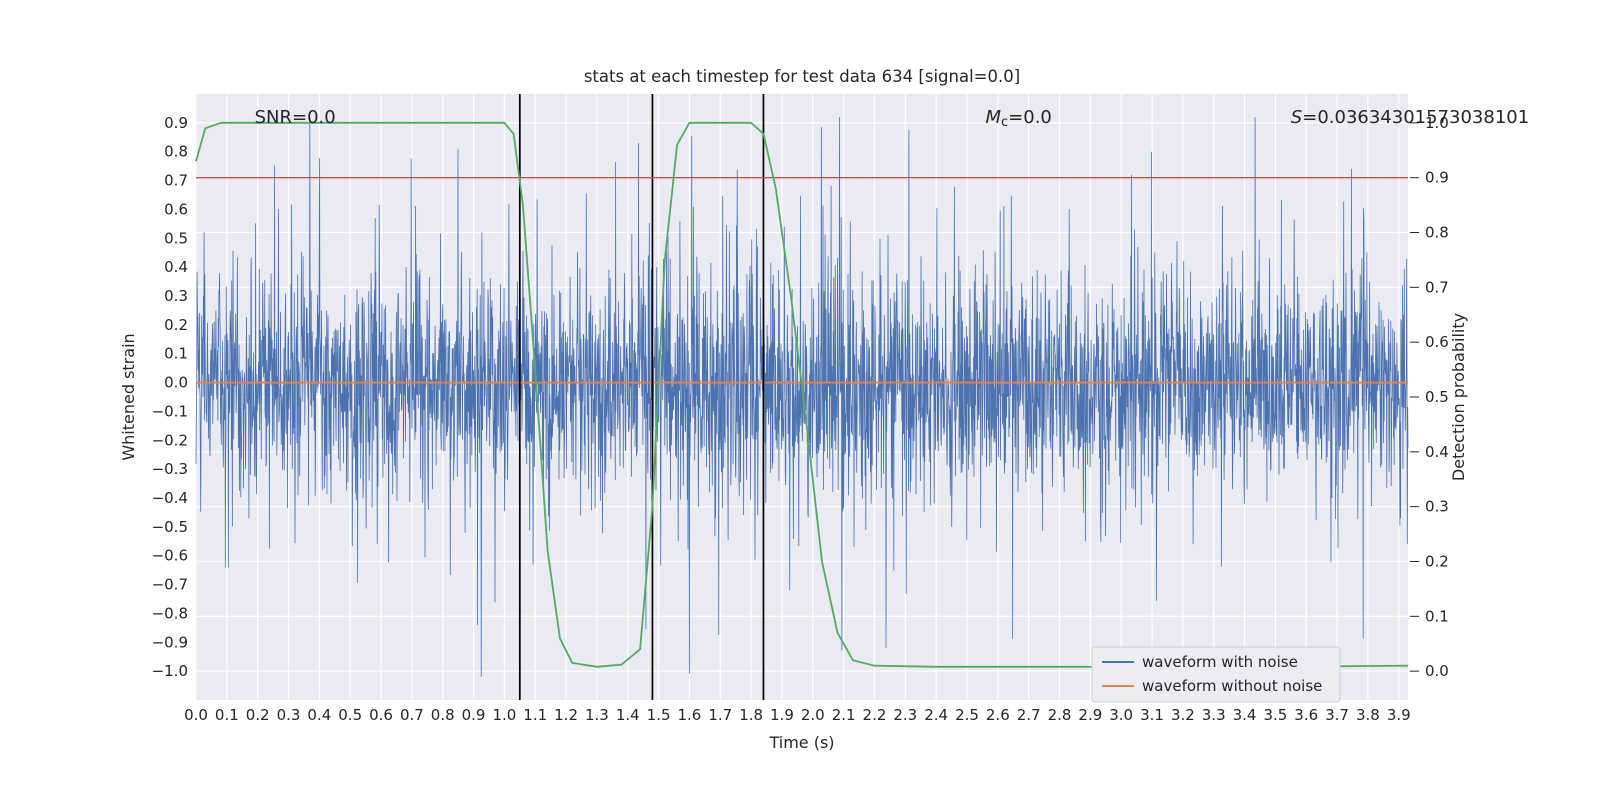 This screenshot has width=1600, height=800. What do you see at coordinates (1437, 287) in the screenshot?
I see `y-right-tick-label: 0.7` at bounding box center [1437, 287].